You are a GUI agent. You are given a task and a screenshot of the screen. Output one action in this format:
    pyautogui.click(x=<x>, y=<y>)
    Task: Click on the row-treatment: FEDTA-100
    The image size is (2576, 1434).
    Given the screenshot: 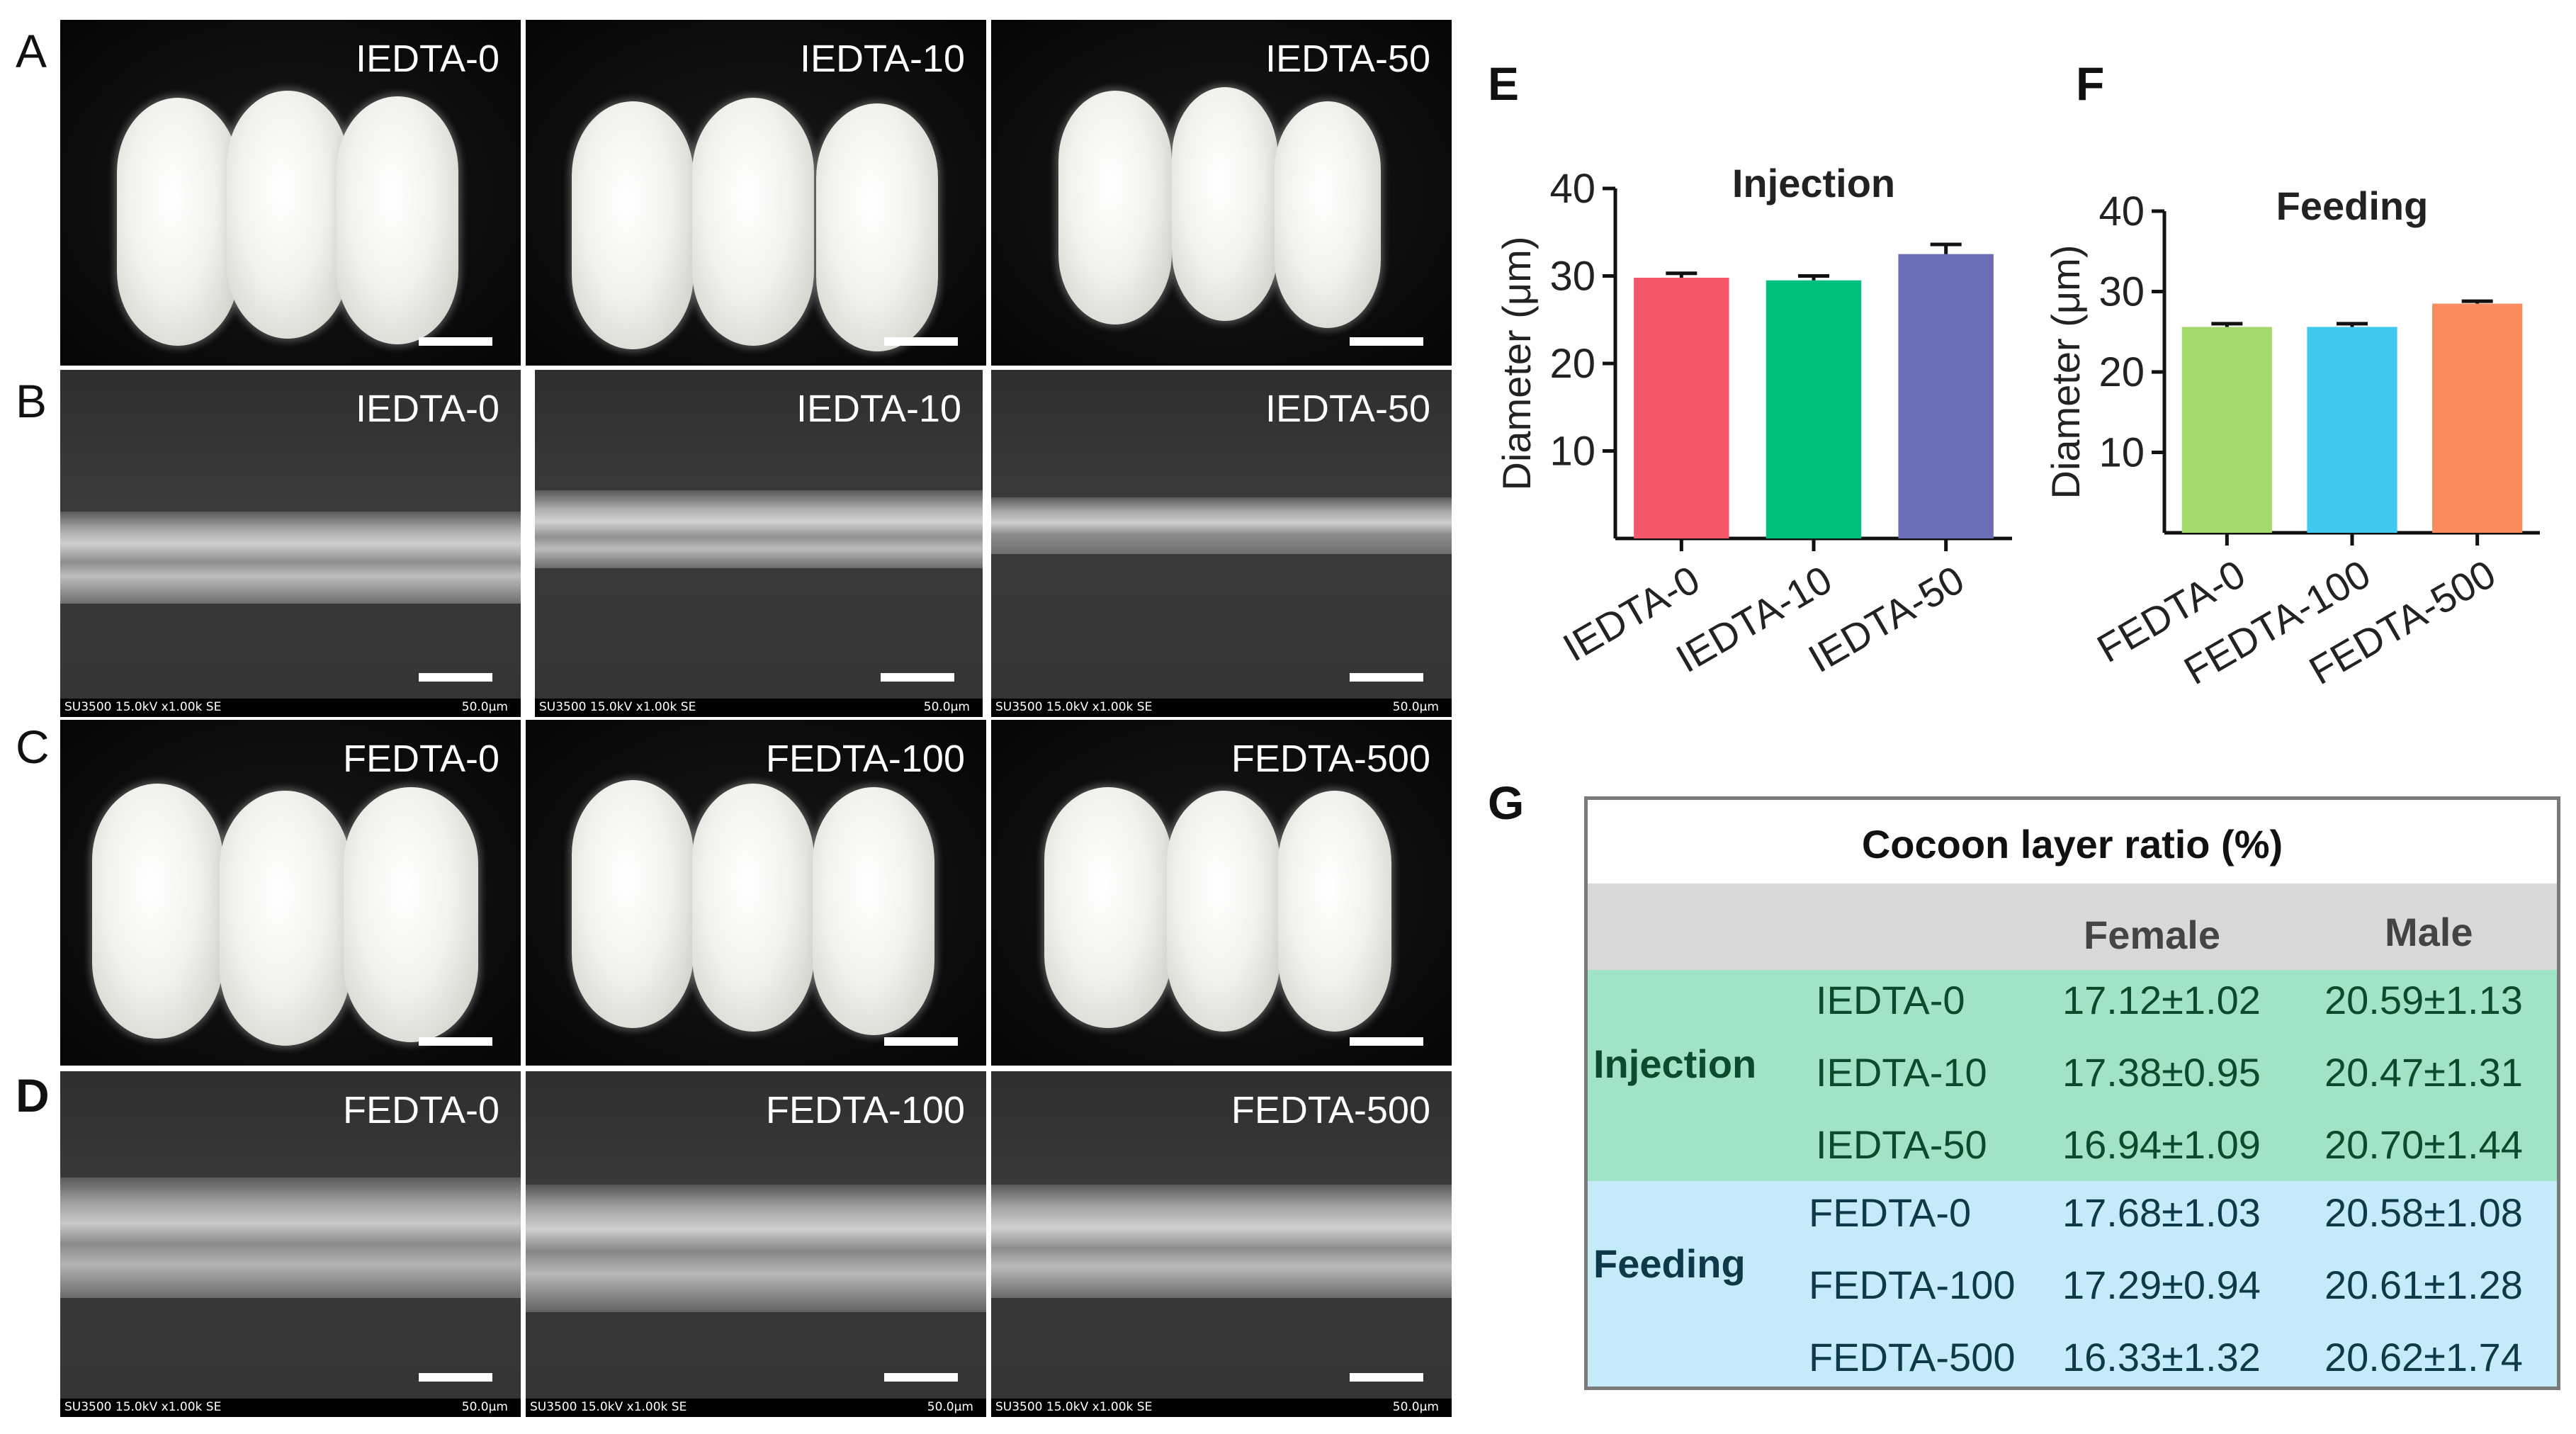 What is the action you would take?
    pyautogui.click(x=1912, y=1285)
    